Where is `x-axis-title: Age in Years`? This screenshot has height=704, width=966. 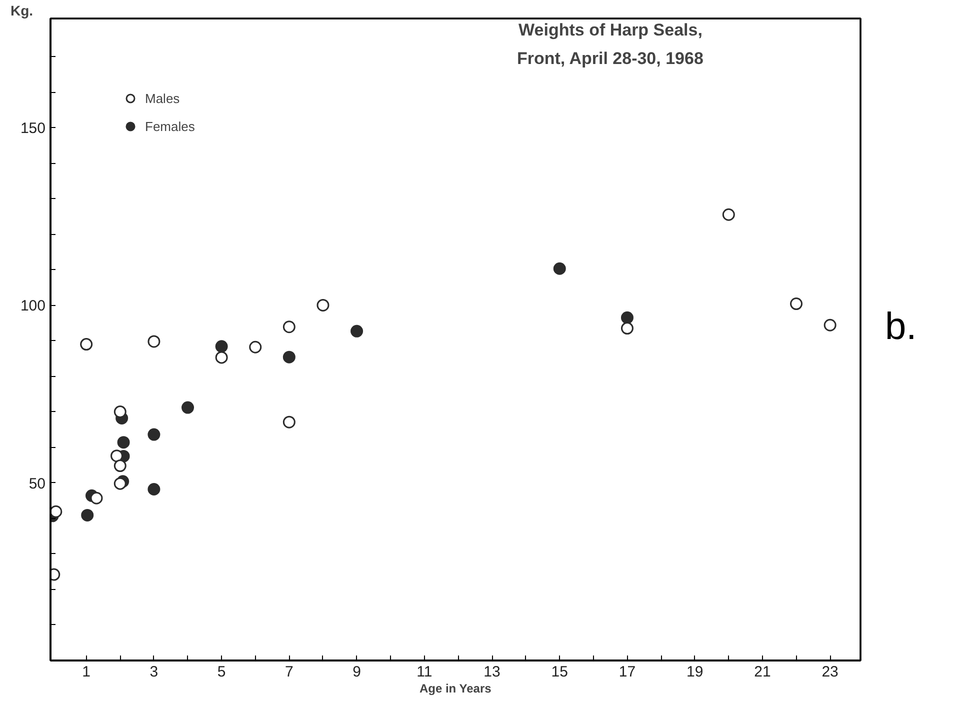
x-axis-title: Age in Years is located at coordinates (455, 689).